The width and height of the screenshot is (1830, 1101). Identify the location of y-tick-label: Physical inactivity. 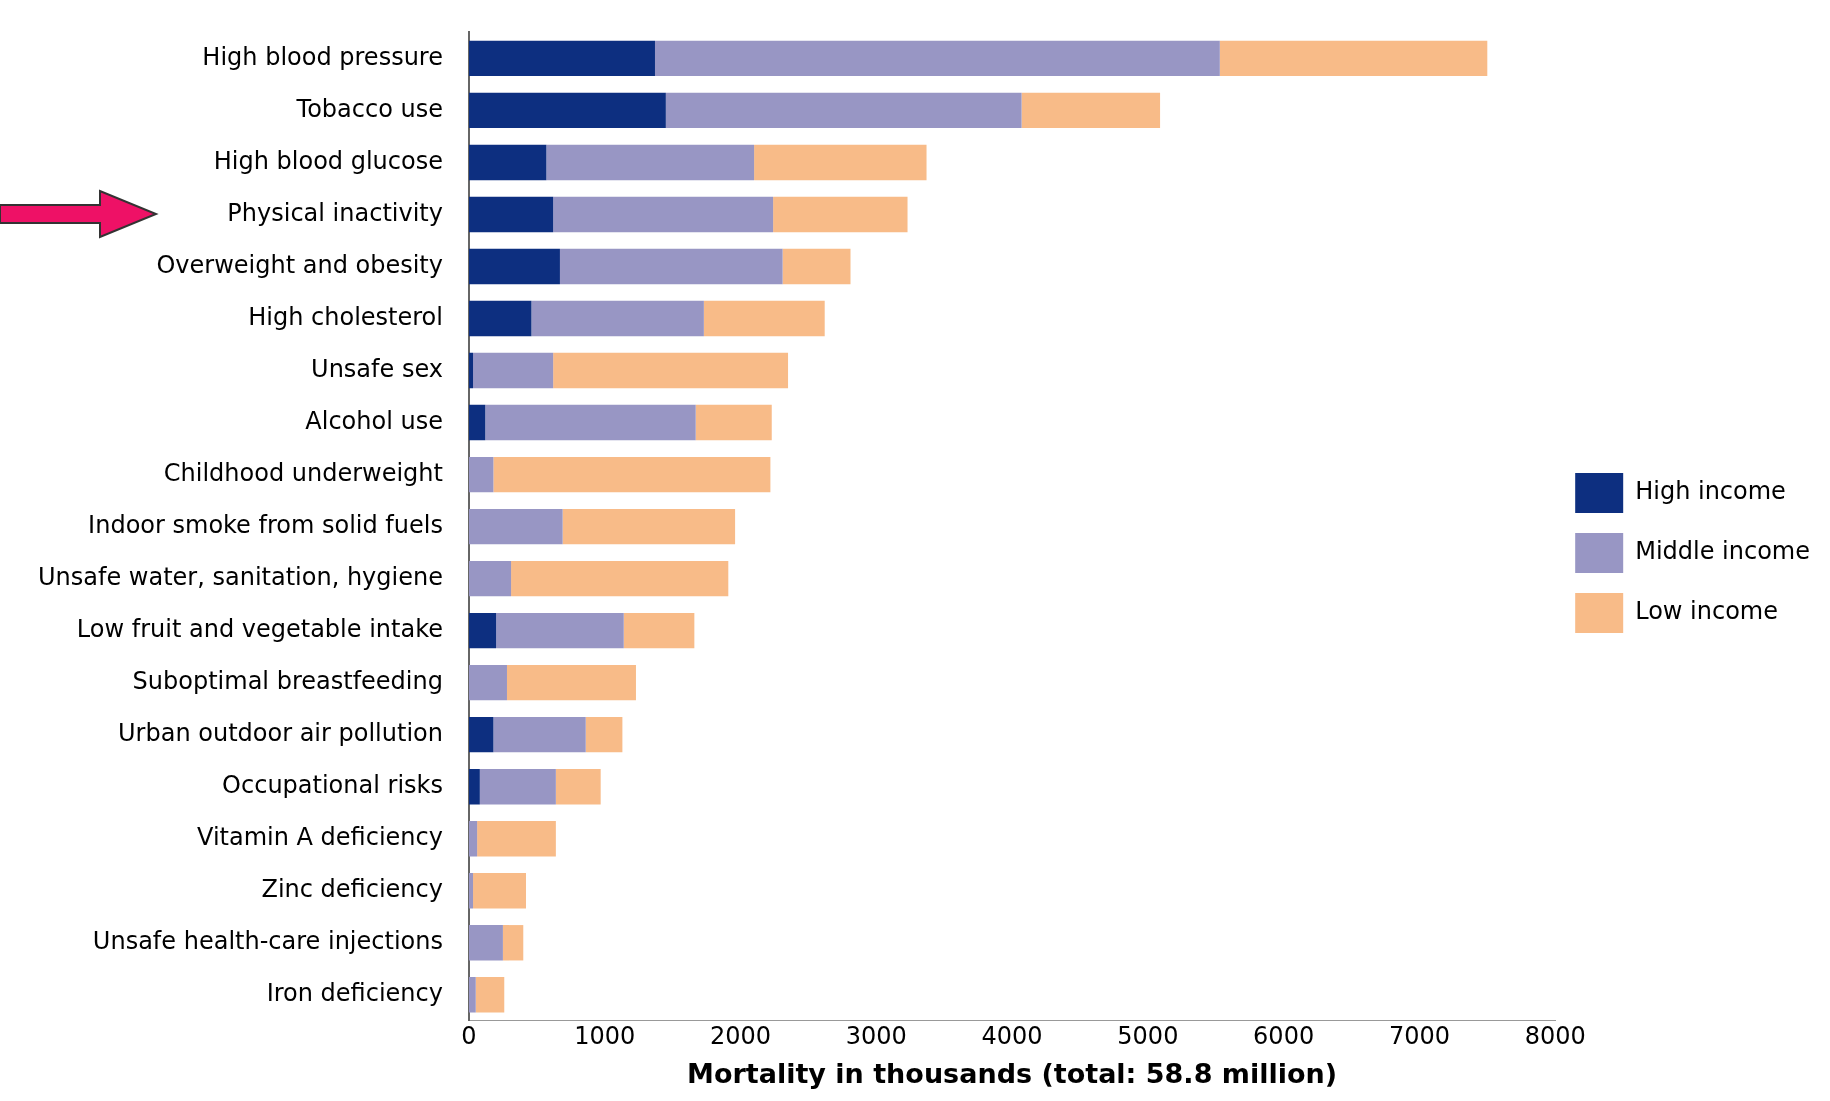
(335, 212).